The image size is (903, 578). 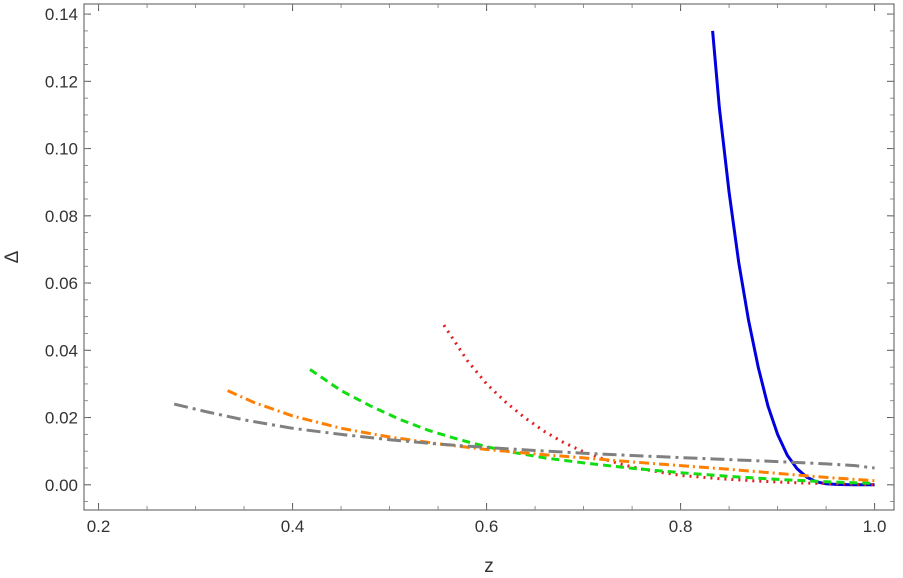 What do you see at coordinates (61, 283) in the screenshot?
I see `y-tick-label: 0.06` at bounding box center [61, 283].